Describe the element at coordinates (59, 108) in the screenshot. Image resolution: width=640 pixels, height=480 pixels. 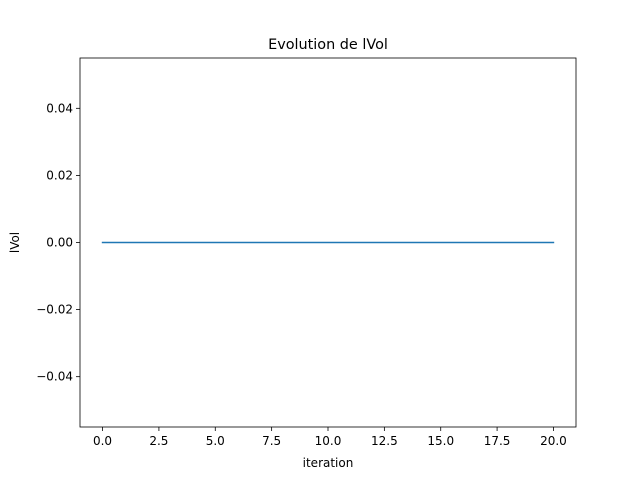
I see `y-tick-label: 0.04` at that location.